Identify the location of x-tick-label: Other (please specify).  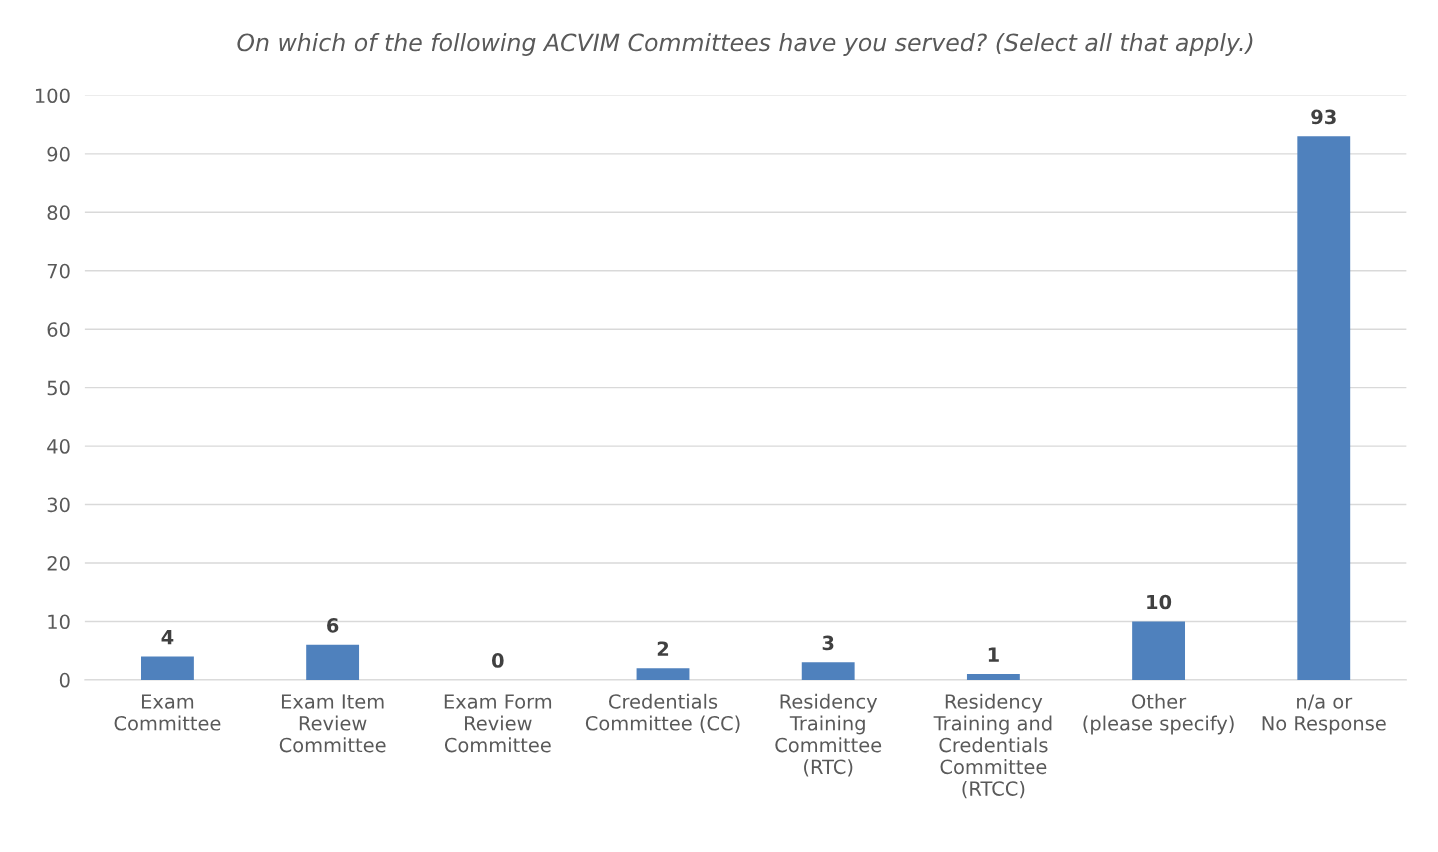
(1158, 714).